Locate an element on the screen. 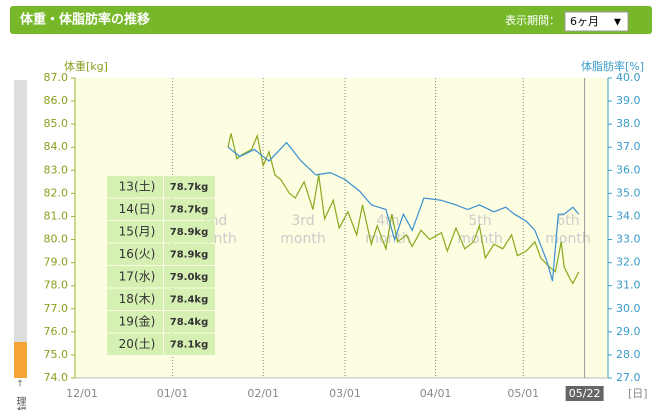 Image resolution: width=662 pixels, height=414 pixels. weight-text: 78.1kg is located at coordinates (189, 345).